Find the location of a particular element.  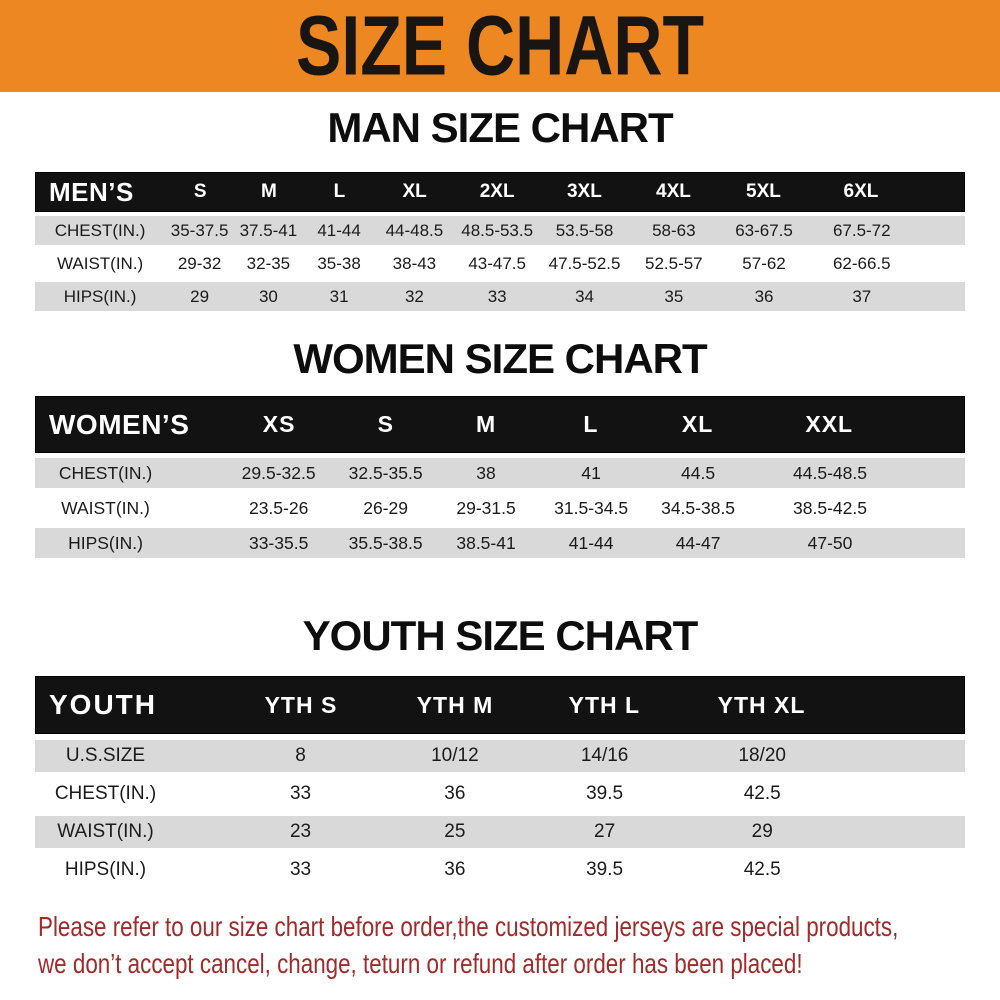

youth-col-xl: YTH XL is located at coordinates (761, 704).